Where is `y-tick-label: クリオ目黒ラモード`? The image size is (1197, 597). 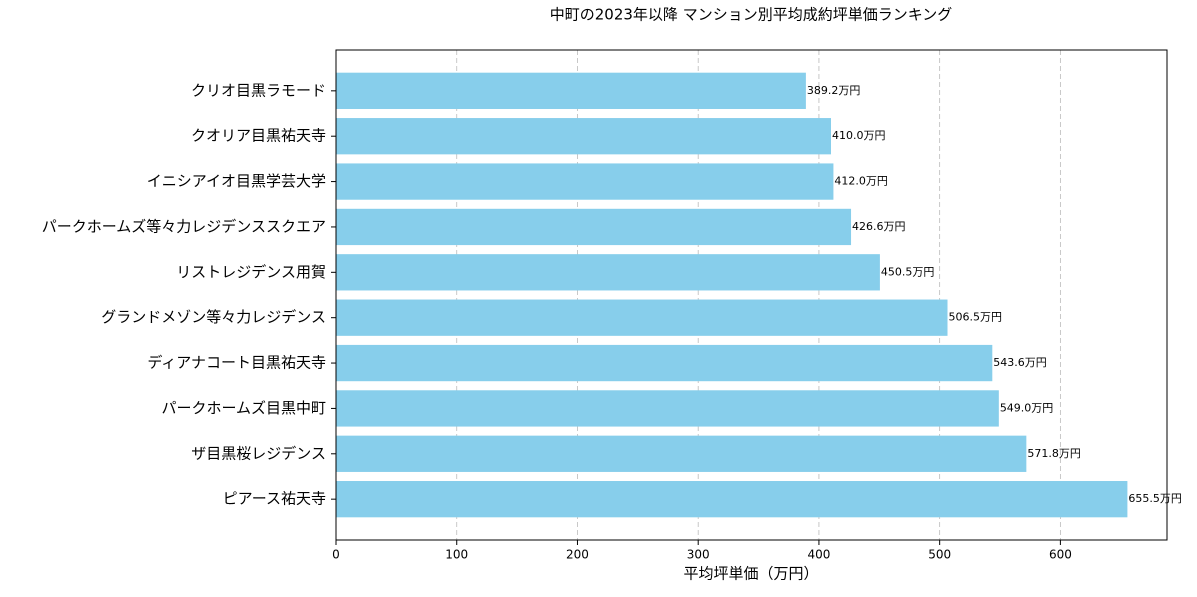 y-tick-label: クリオ目黒ラモード is located at coordinates (258, 90).